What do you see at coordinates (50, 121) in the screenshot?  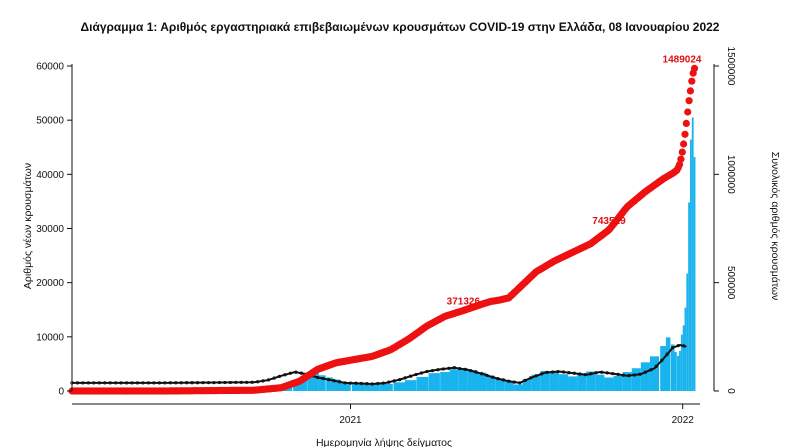 I see `y-tick-label: 50000` at bounding box center [50, 121].